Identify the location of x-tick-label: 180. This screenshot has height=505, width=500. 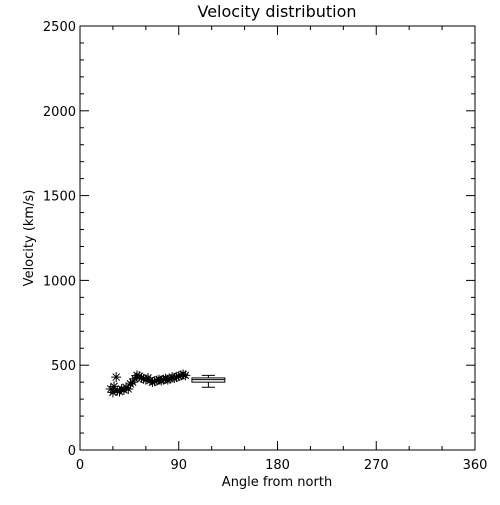
(277, 465).